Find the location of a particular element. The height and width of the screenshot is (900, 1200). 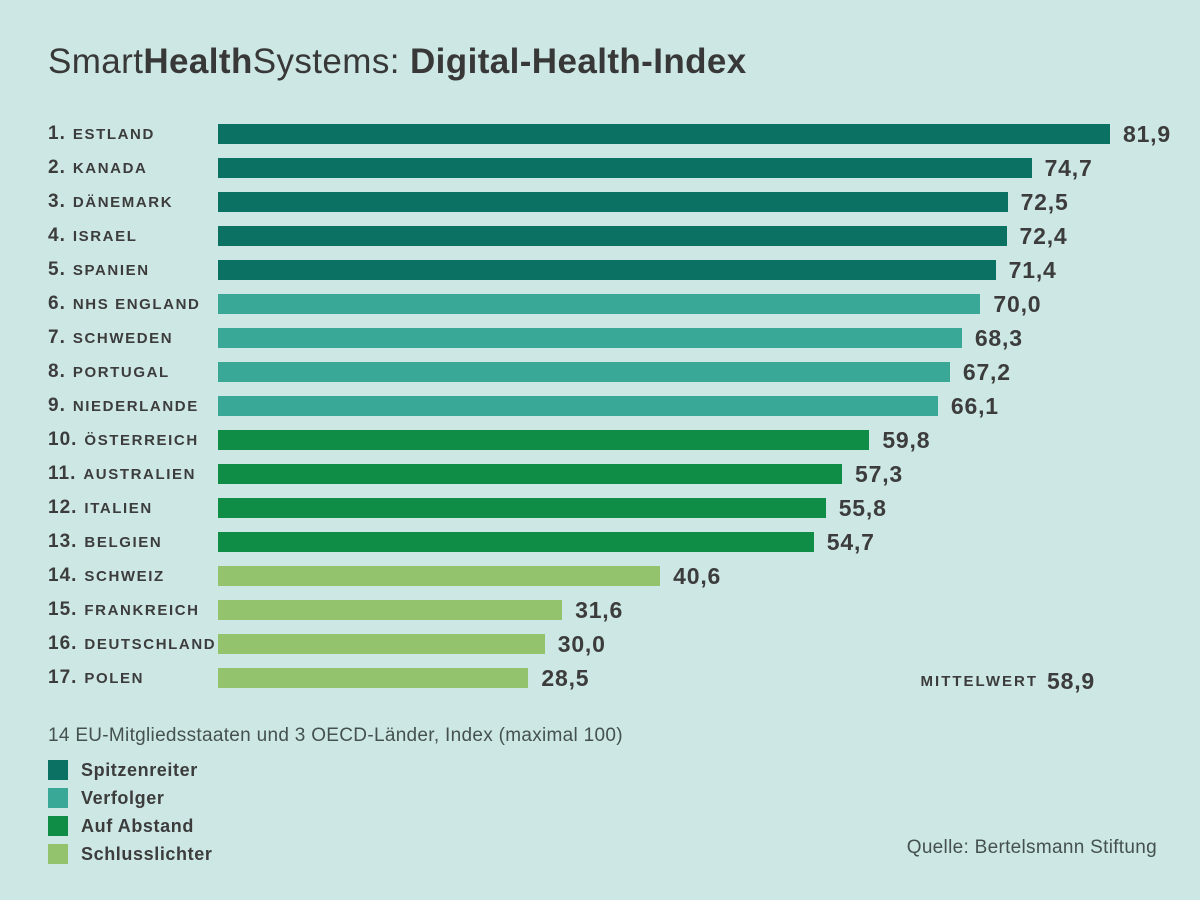

bar-track: 67,2 is located at coordinates (664, 372).